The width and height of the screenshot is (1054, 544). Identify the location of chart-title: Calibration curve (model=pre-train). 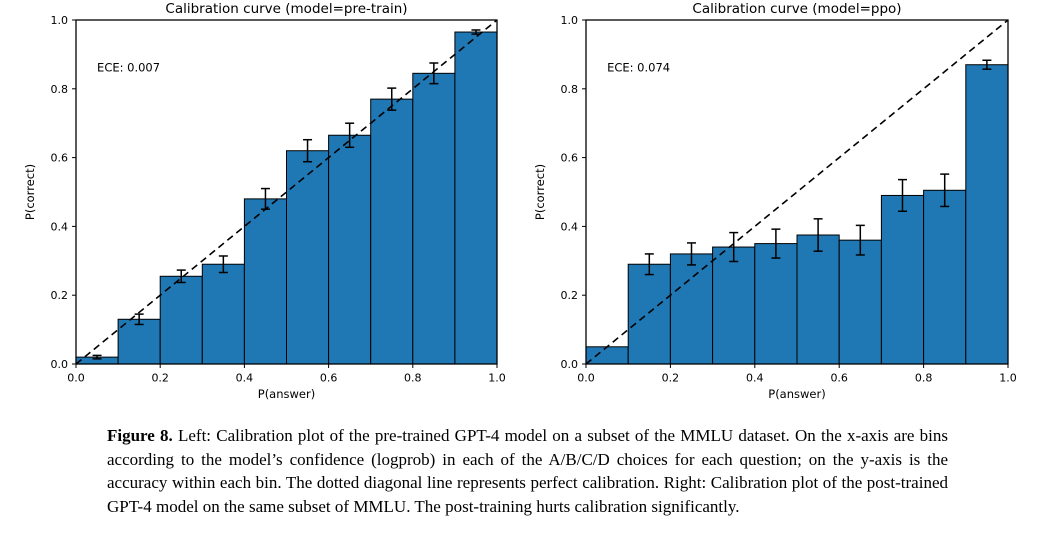
(286, 9).